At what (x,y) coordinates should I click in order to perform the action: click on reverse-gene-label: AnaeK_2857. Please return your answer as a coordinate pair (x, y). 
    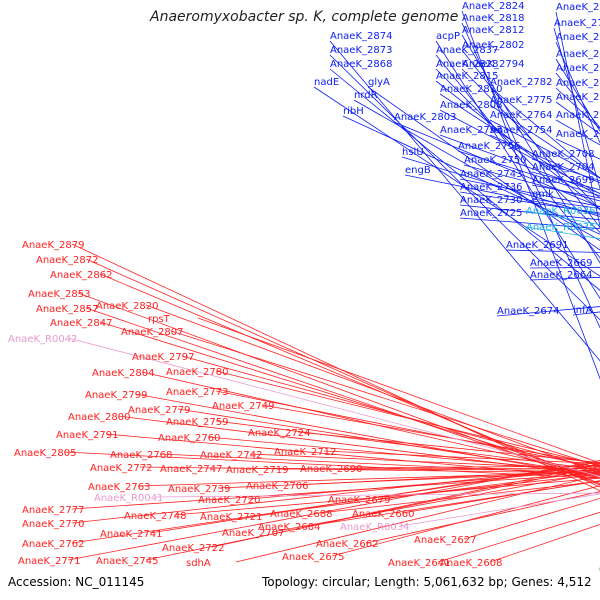
    Looking at the image, I should click on (67, 309).